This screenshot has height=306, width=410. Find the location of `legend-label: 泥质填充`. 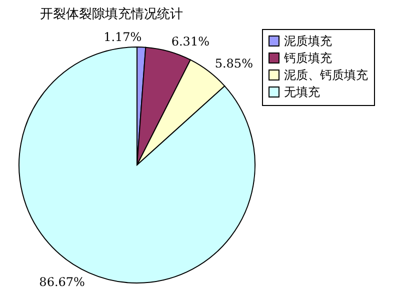

legend-label: 泥质填充 is located at coordinates (308, 41).